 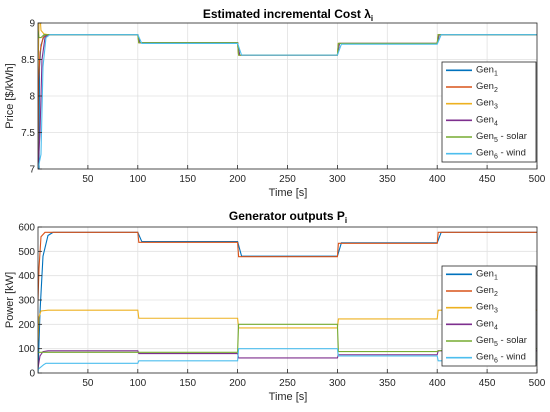 What do you see at coordinates (26, 252) in the screenshot?
I see `y-tick-label: 500` at bounding box center [26, 252].